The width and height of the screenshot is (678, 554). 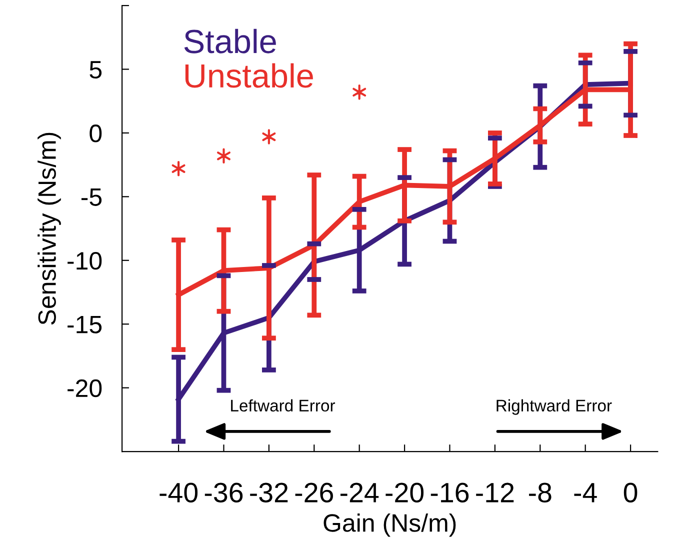 I want to click on x-tick-label: -4, so click(x=585, y=492).